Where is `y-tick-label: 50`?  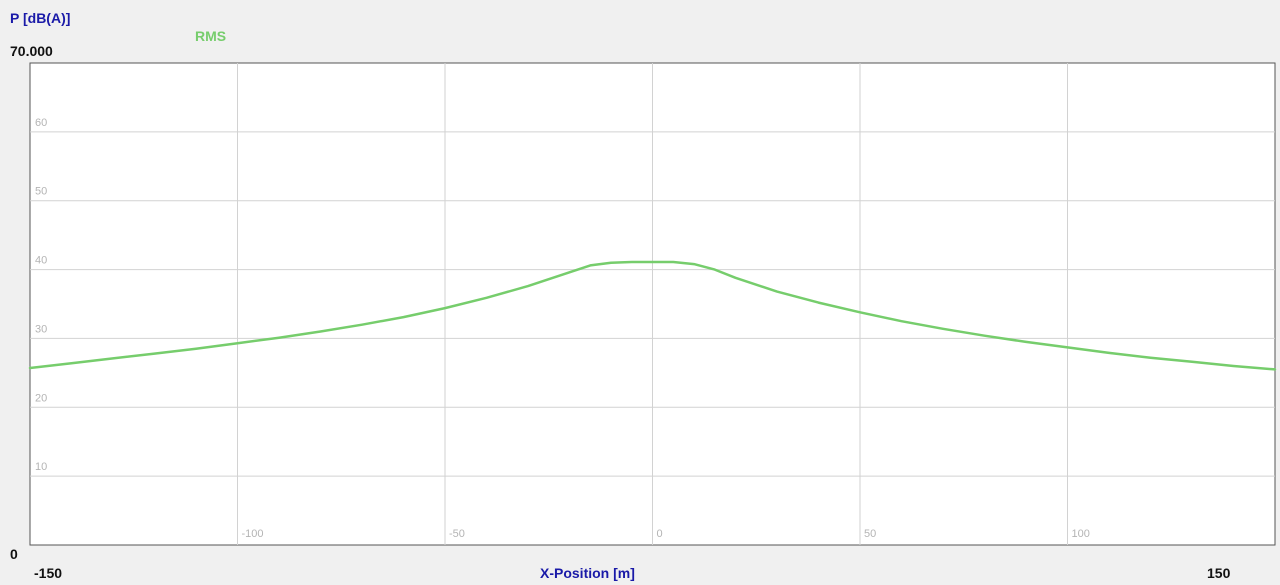
y-tick-label: 50 is located at coordinates (41, 192).